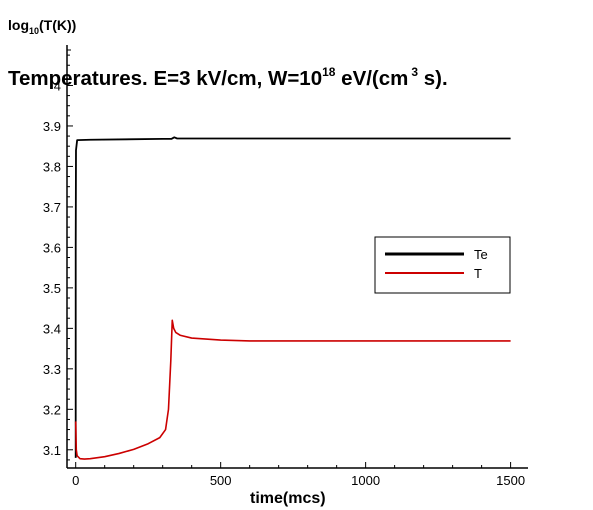 The height and width of the screenshot is (510, 593). Describe the element at coordinates (329, 72) in the screenshot. I see `title-exponent: 18` at that location.